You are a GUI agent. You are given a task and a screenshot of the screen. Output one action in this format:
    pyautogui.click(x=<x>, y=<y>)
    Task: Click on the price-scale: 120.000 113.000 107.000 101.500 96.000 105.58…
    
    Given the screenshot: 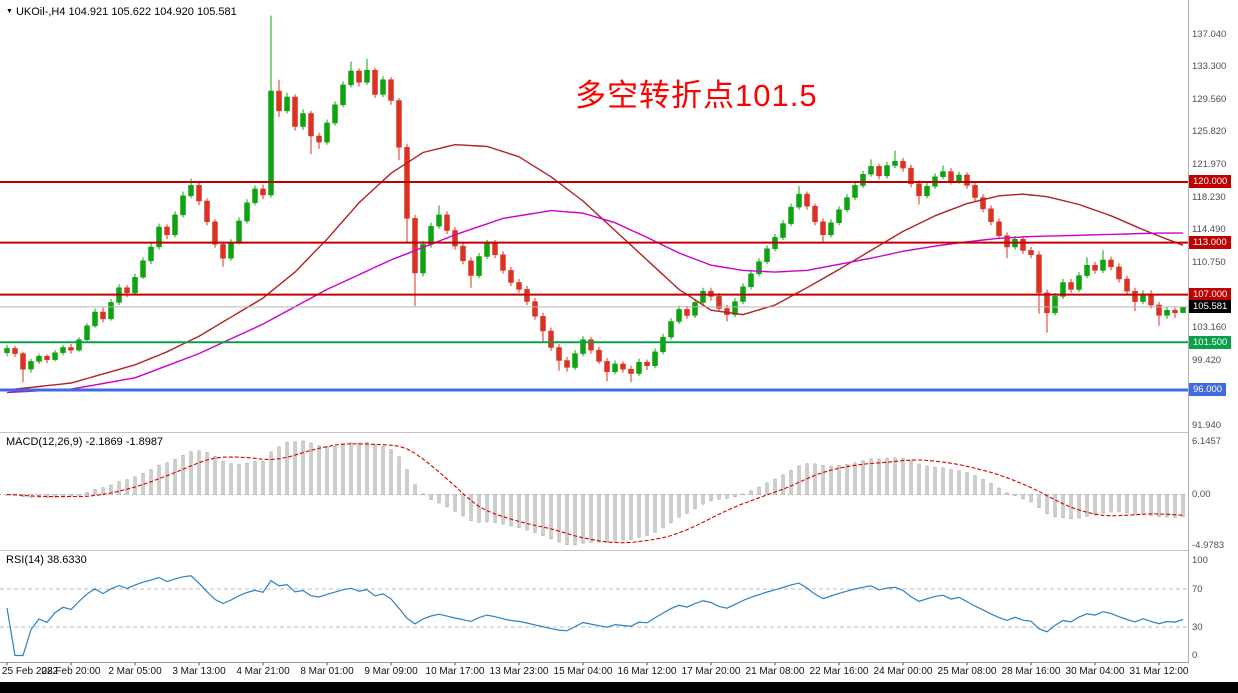 What is the action you would take?
    pyautogui.click(x=1213, y=341)
    